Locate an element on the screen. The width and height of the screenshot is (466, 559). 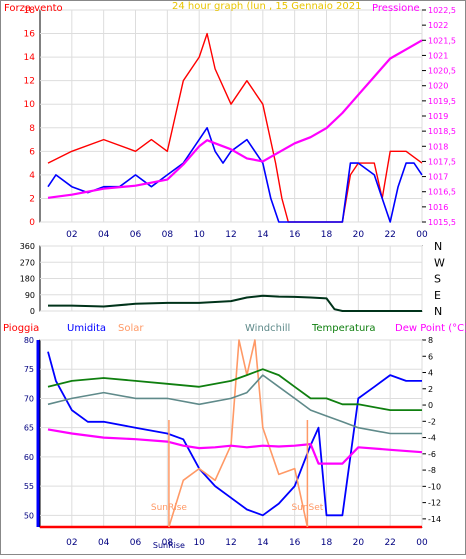
wind-y-tick: 10 is located at coordinates (30, 105).